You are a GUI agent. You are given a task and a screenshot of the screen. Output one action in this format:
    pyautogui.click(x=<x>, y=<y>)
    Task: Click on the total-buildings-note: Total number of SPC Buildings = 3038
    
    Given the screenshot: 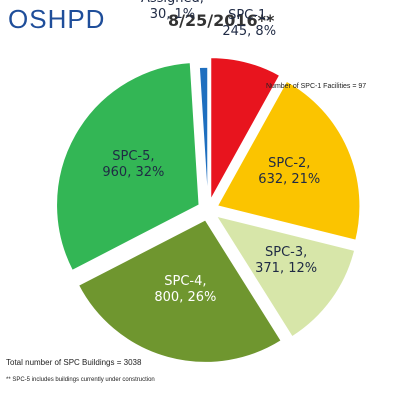 What is the action you would take?
    pyautogui.click(x=74, y=362)
    